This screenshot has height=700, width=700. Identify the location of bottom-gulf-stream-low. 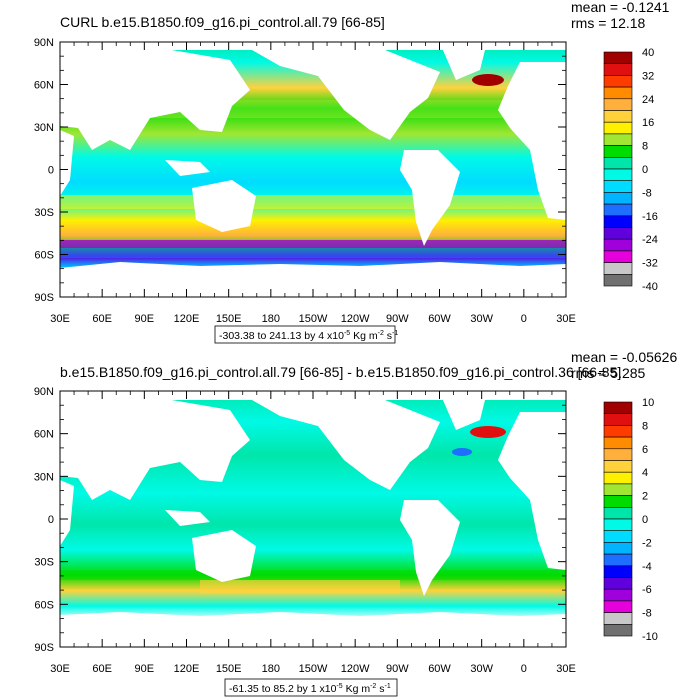
(462, 452).